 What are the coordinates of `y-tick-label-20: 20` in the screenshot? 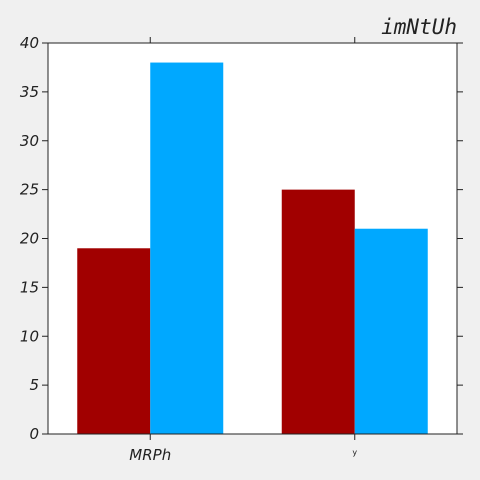 It's located at (29, 239).